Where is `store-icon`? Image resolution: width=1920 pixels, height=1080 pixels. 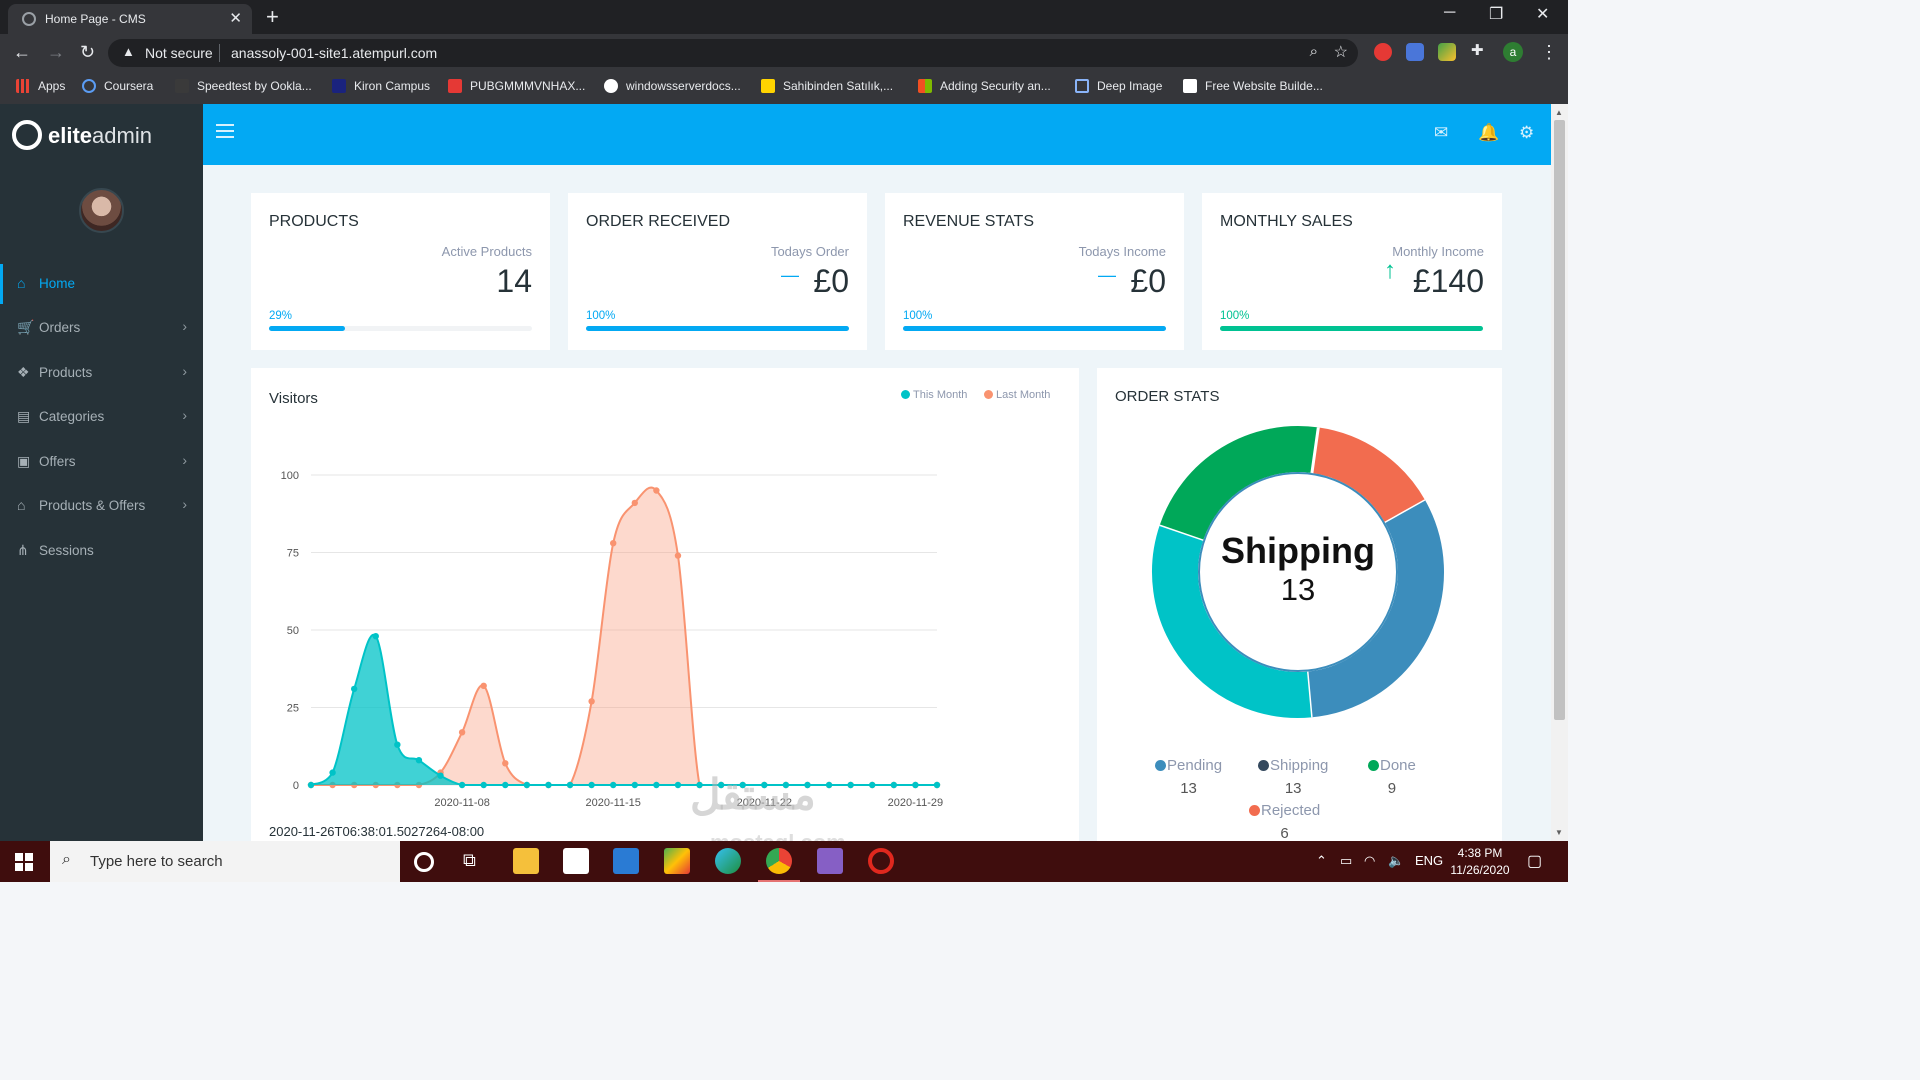 store-icon is located at coordinates (576, 861).